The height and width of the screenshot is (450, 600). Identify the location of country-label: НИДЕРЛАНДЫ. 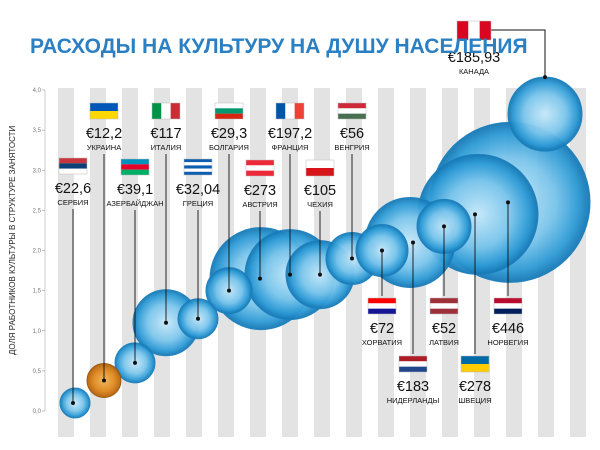
(413, 400).